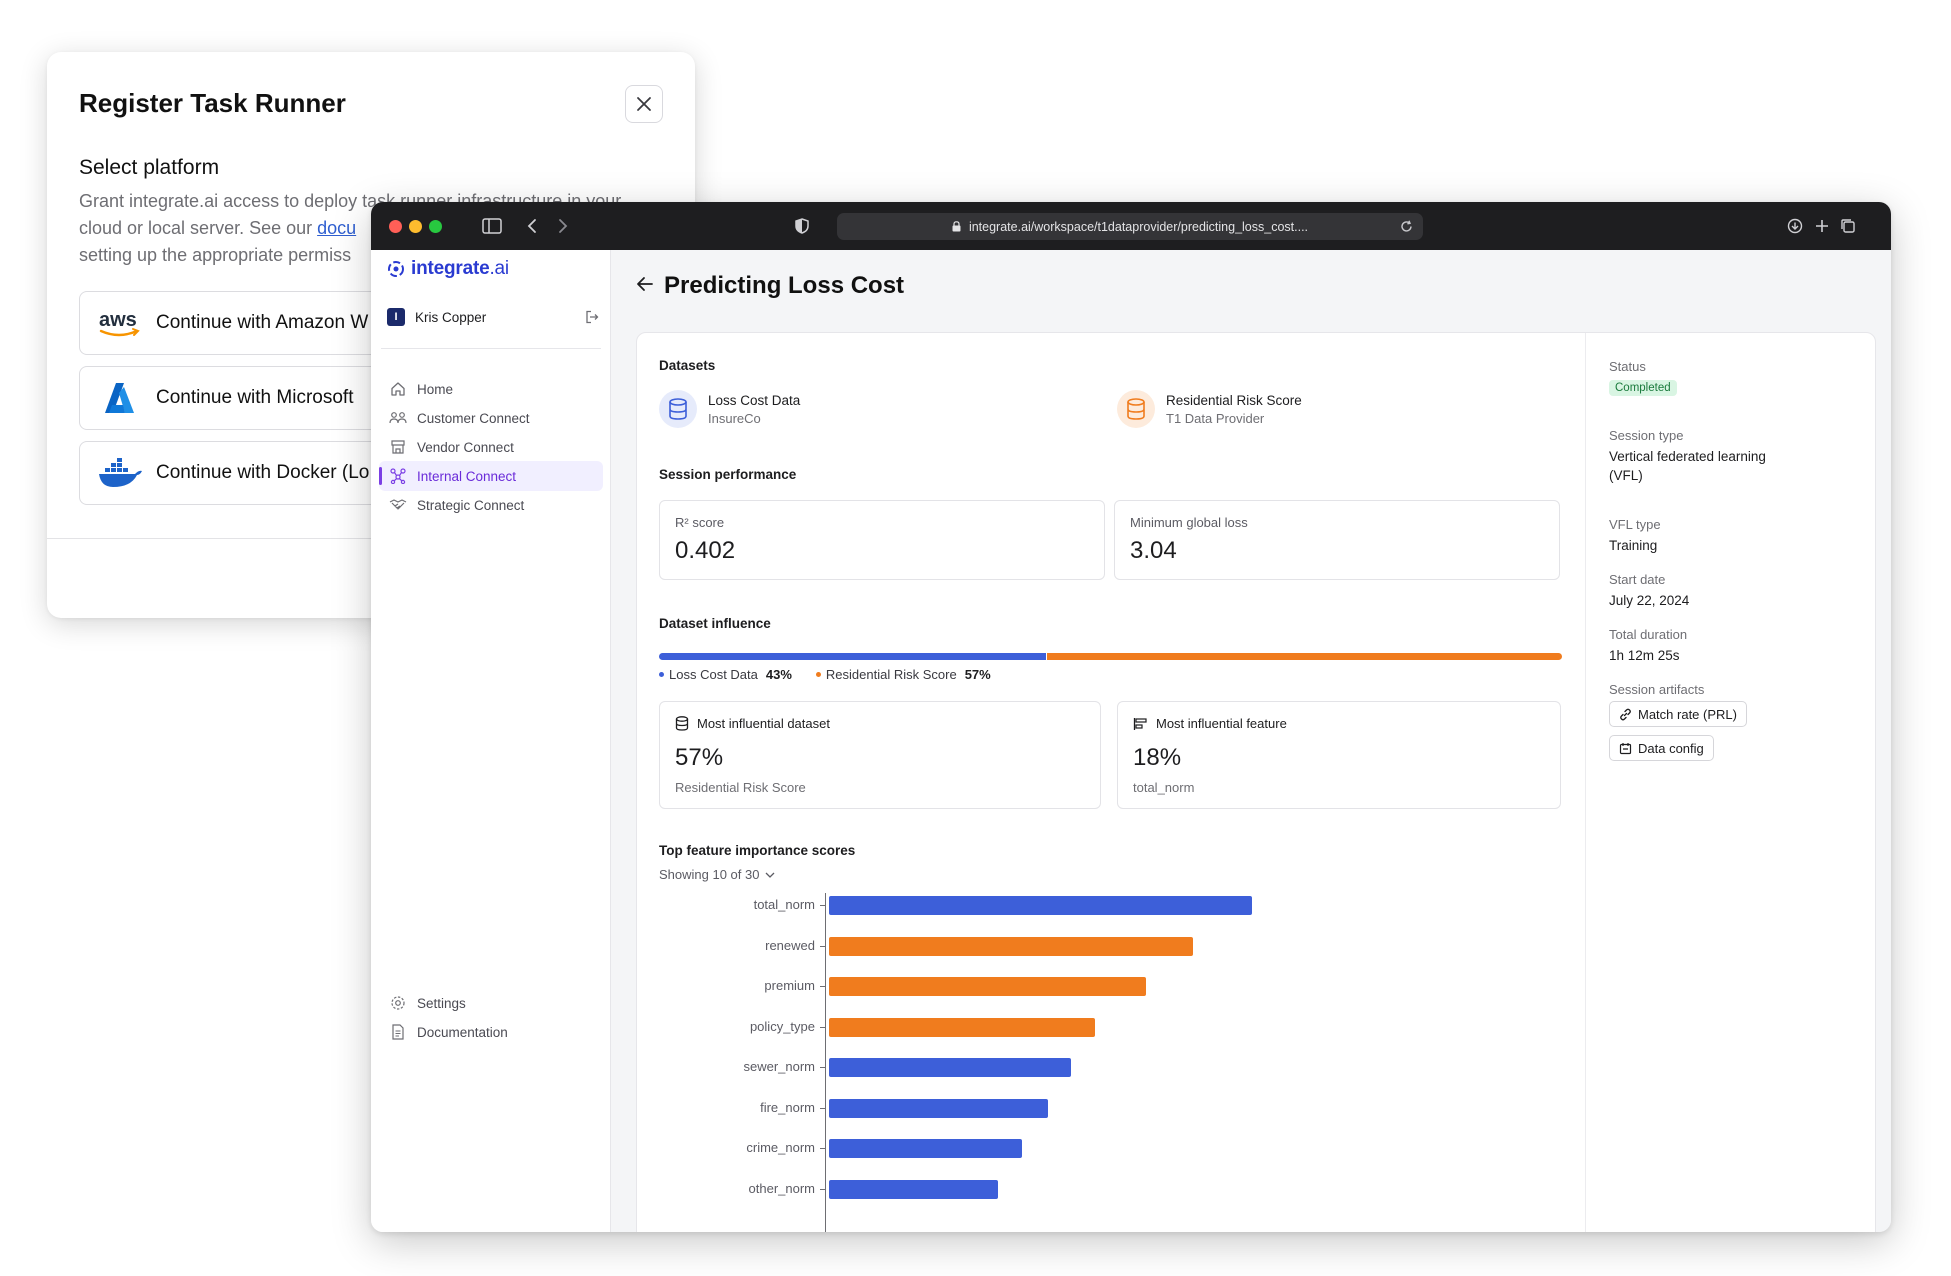 This screenshot has width=1951, height=1276. I want to click on back-arrow-icon, so click(645, 284).